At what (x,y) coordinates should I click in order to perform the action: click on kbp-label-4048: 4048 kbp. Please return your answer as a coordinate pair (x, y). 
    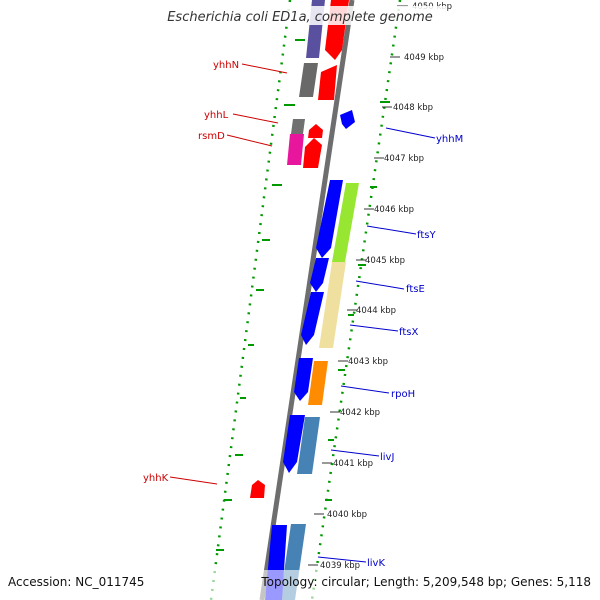
    Looking at the image, I should click on (413, 108).